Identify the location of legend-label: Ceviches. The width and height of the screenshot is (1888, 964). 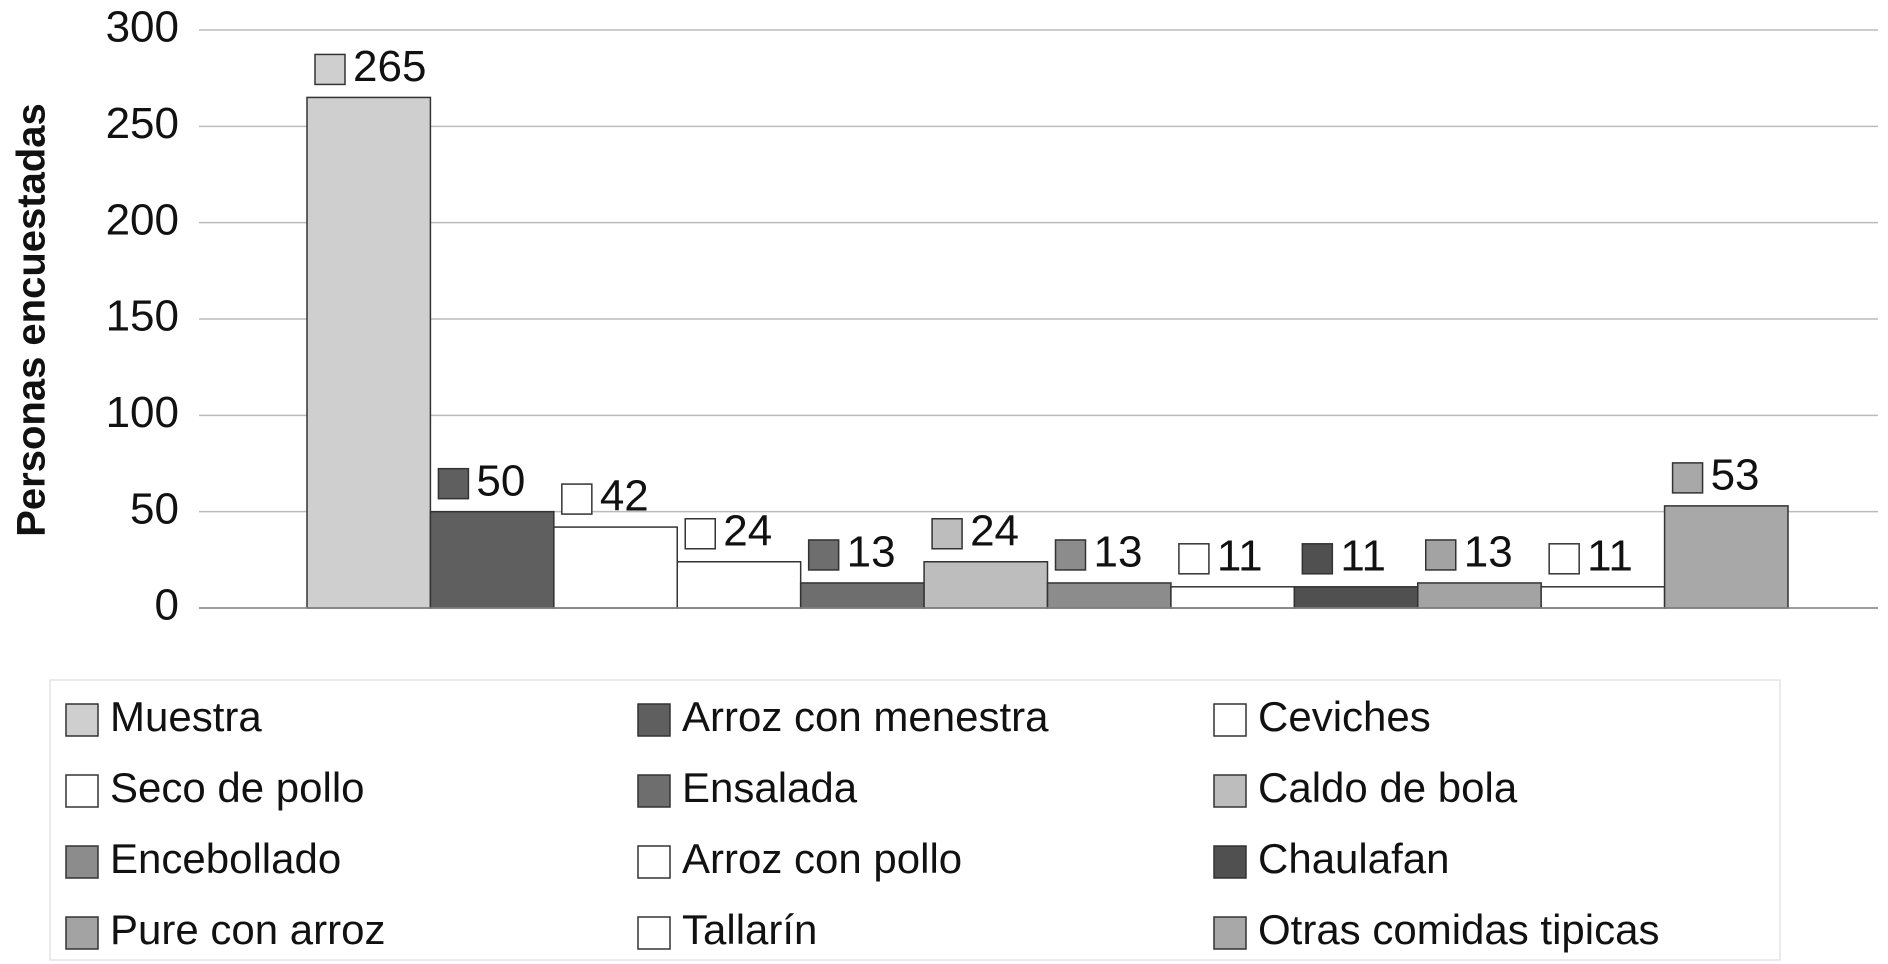
(1344, 716).